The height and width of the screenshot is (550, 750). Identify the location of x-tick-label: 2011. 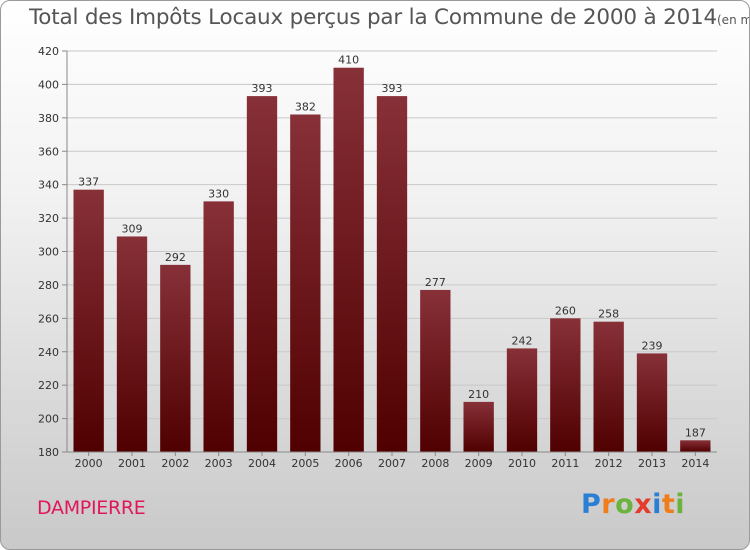
(565, 463).